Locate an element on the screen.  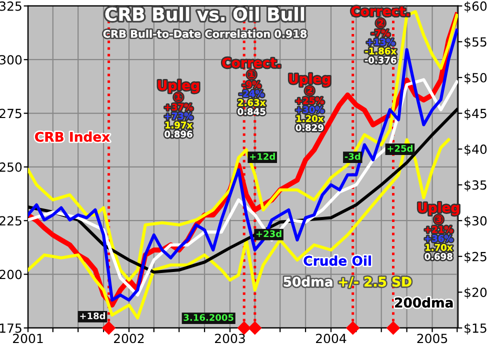
x-tick-label: 2004 is located at coordinates (331, 339).